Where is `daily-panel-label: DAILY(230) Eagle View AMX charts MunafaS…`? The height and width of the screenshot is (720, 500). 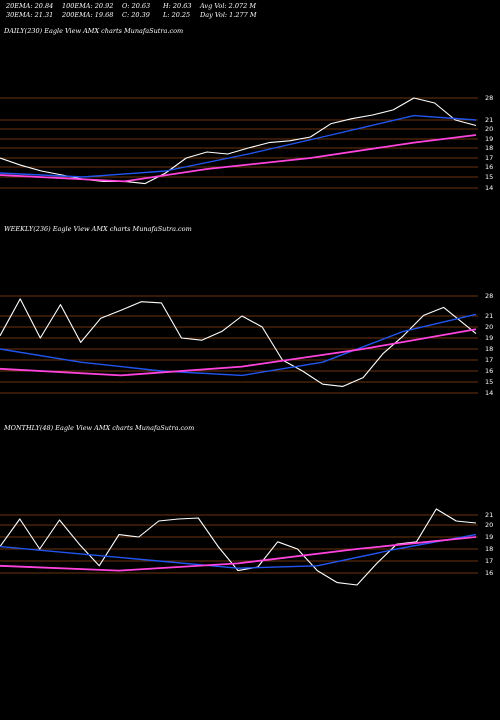 daily-panel-label: DAILY(230) Eagle View AMX charts MunafaS… is located at coordinates (94, 31).